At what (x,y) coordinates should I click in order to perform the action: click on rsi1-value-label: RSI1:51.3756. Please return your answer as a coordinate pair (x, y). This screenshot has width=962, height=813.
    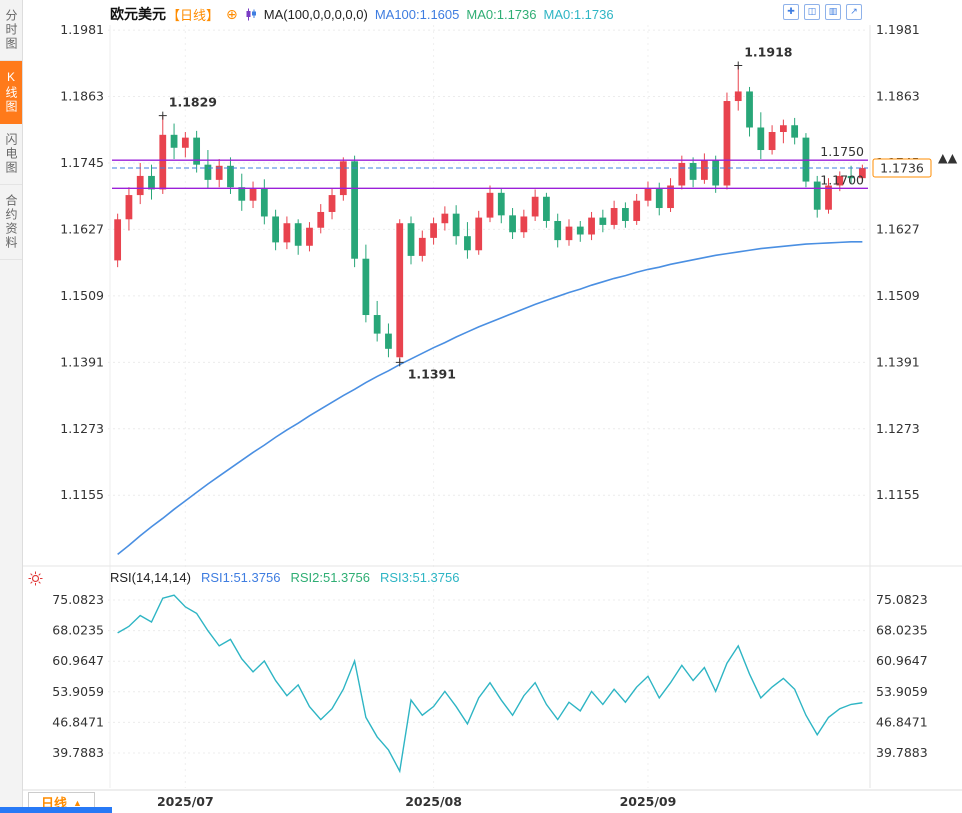
    Looking at the image, I should click on (240, 577).